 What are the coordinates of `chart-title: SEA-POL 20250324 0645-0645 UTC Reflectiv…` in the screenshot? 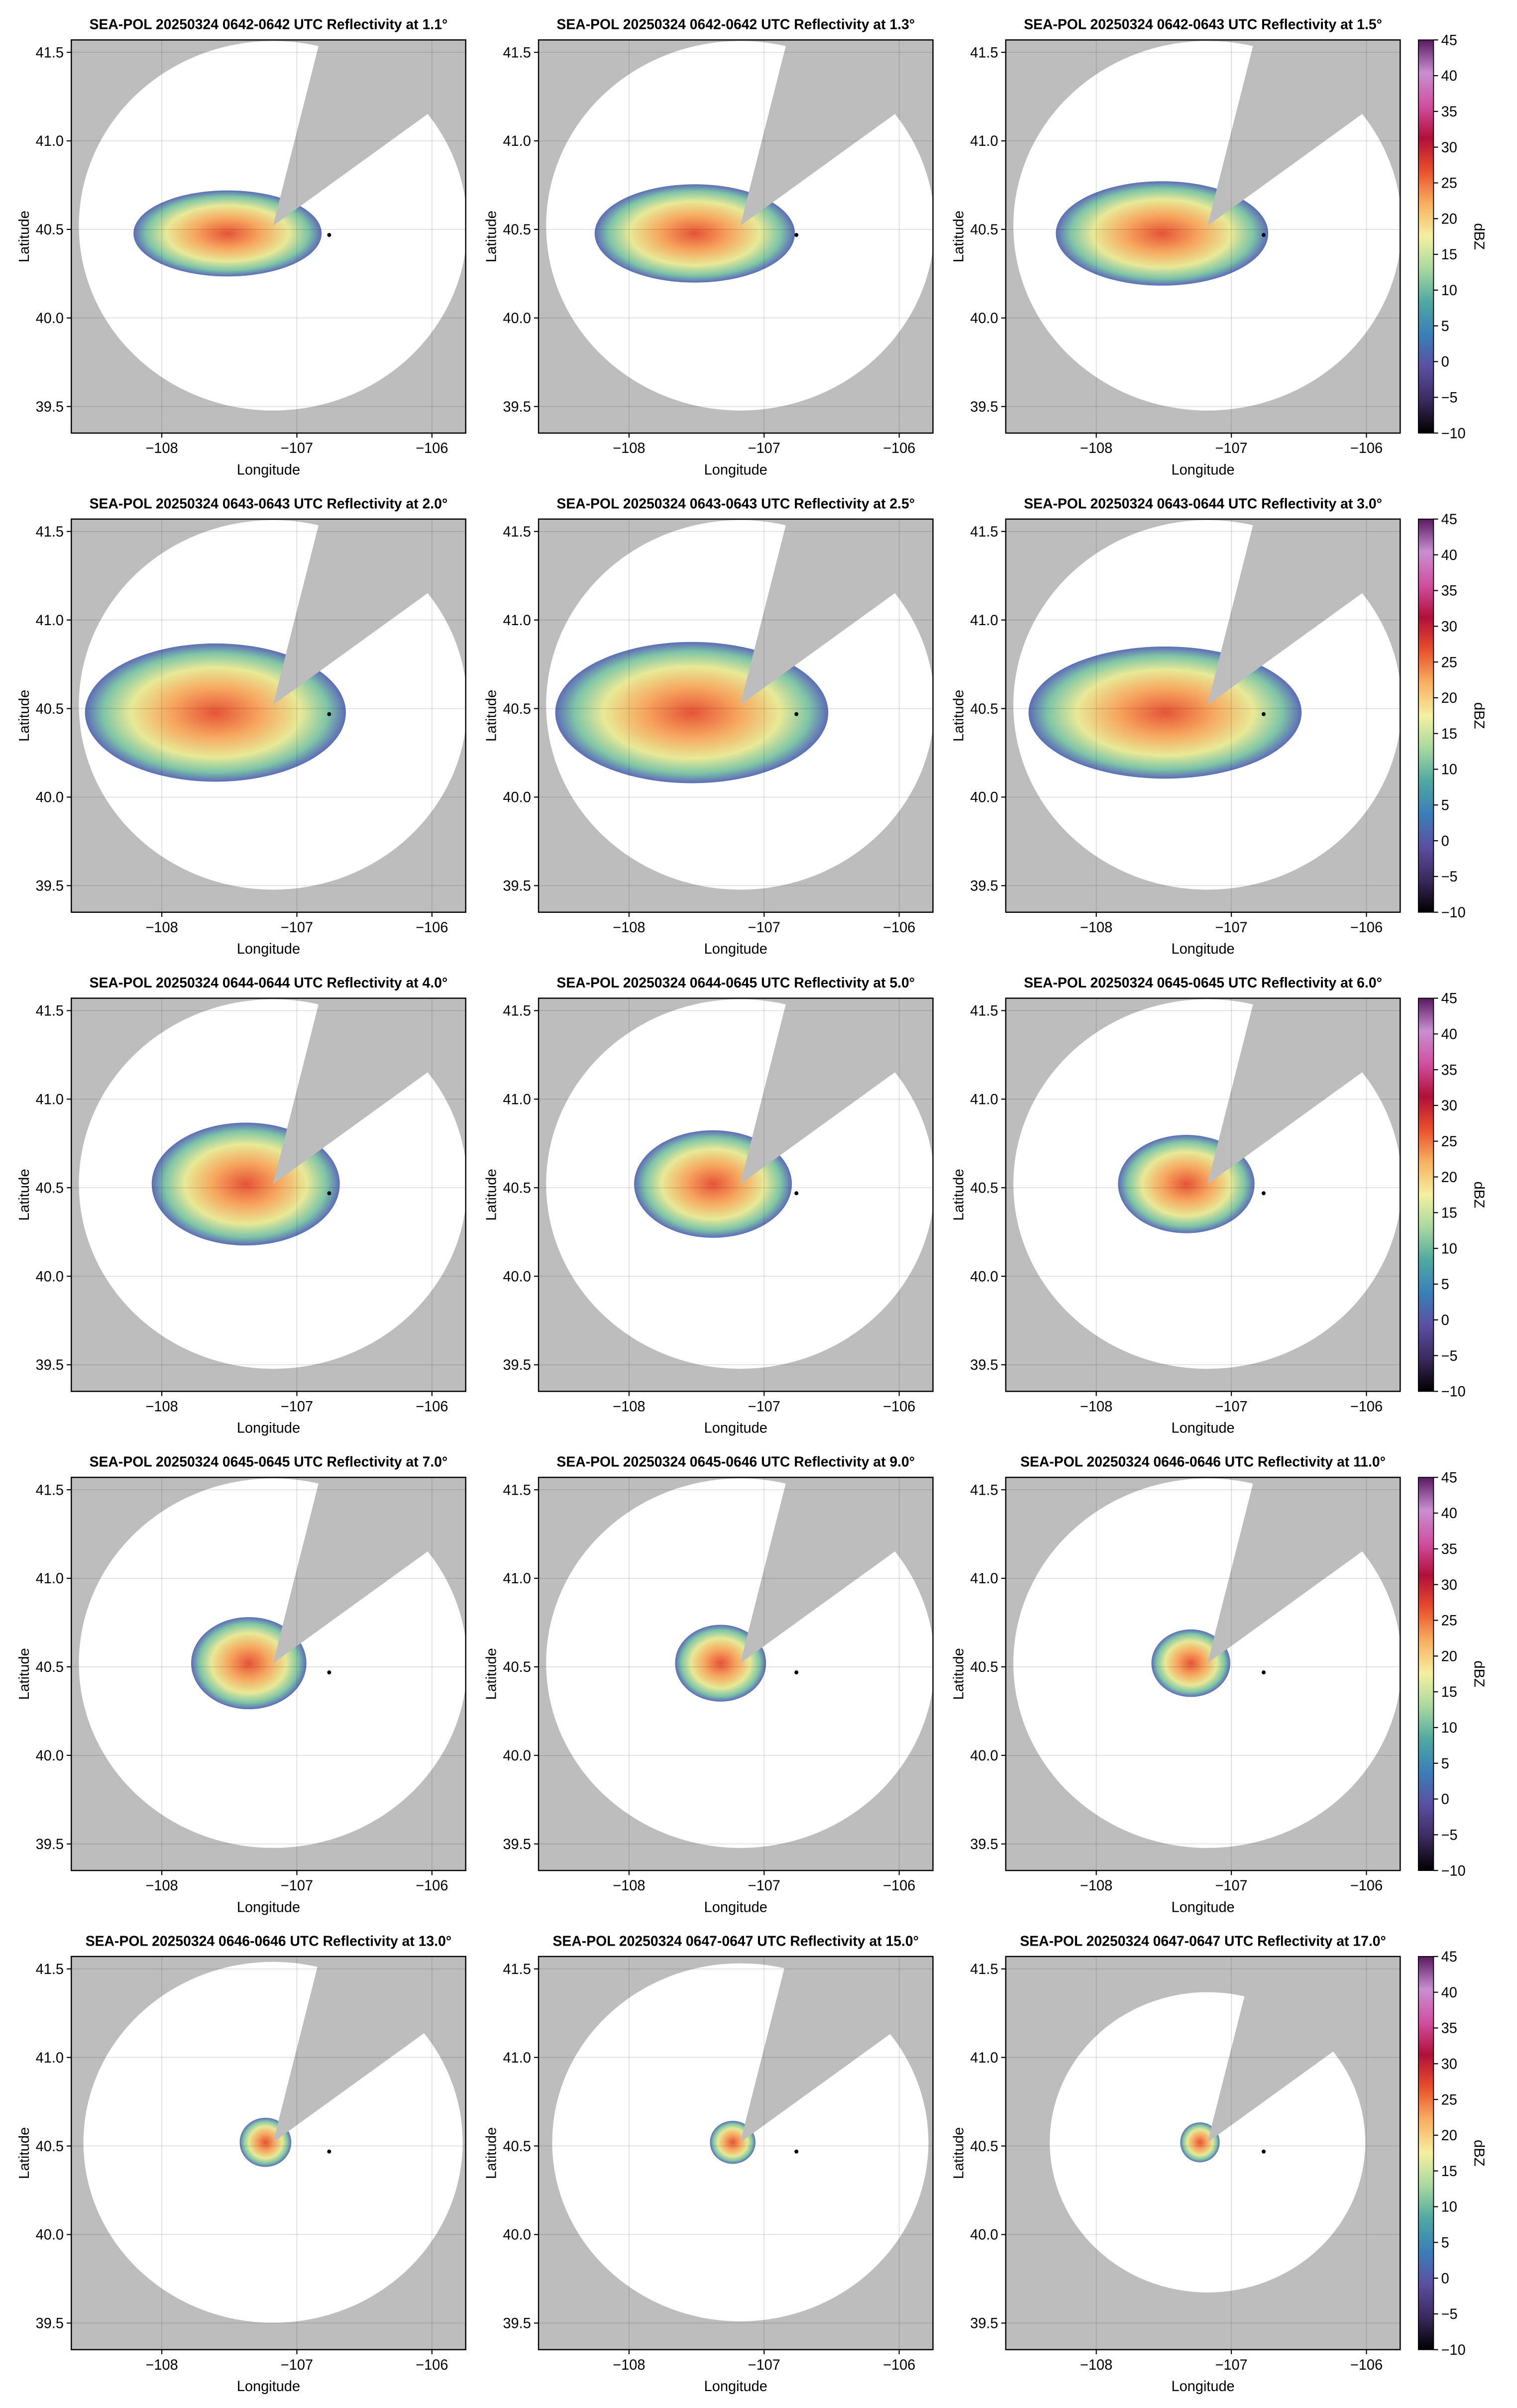 It's located at (269, 1462).